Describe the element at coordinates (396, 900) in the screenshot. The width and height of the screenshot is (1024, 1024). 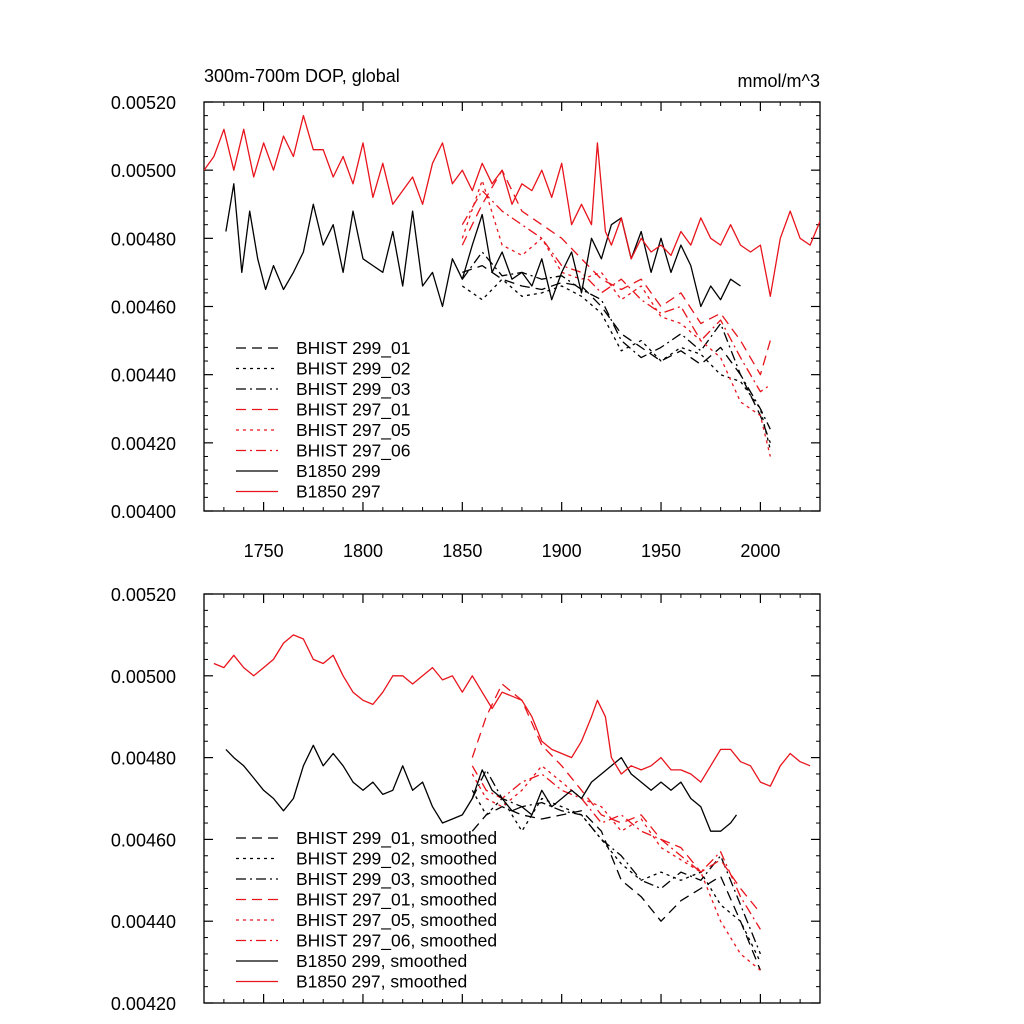
I see `legend-label: BHIST 297_01, smoothed` at that location.